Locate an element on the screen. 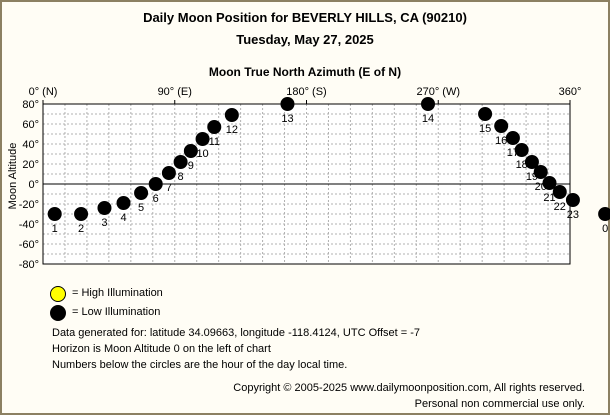  hour-label: 9 is located at coordinates (191, 166).